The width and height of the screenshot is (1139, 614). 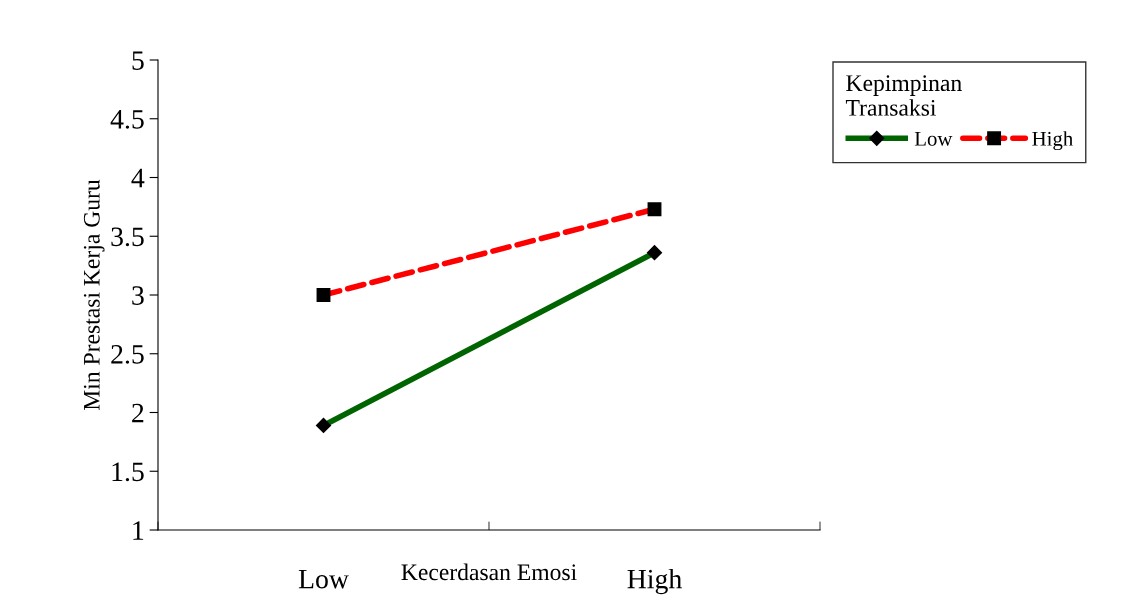 What do you see at coordinates (489, 572) in the screenshot?
I see `x-axis-title: Kecerdasan Emosi` at bounding box center [489, 572].